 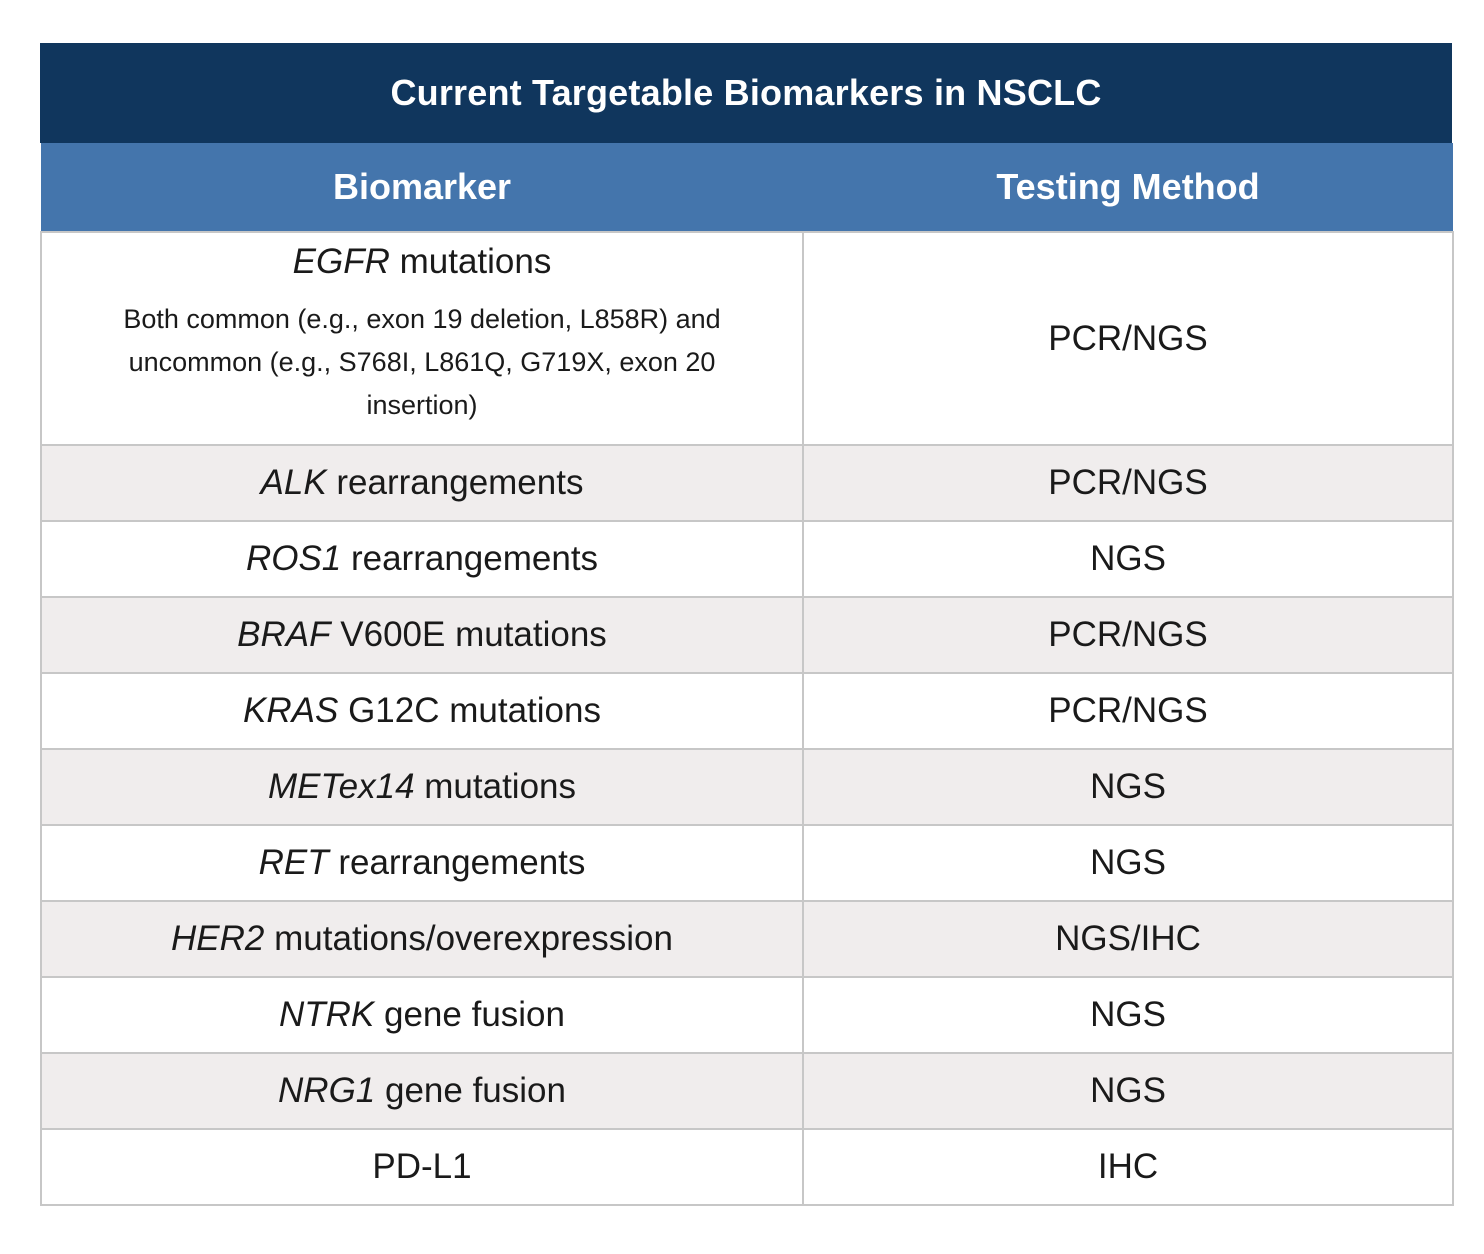 I want to click on biomarker-cell: RET rearrangements, so click(x=422, y=863).